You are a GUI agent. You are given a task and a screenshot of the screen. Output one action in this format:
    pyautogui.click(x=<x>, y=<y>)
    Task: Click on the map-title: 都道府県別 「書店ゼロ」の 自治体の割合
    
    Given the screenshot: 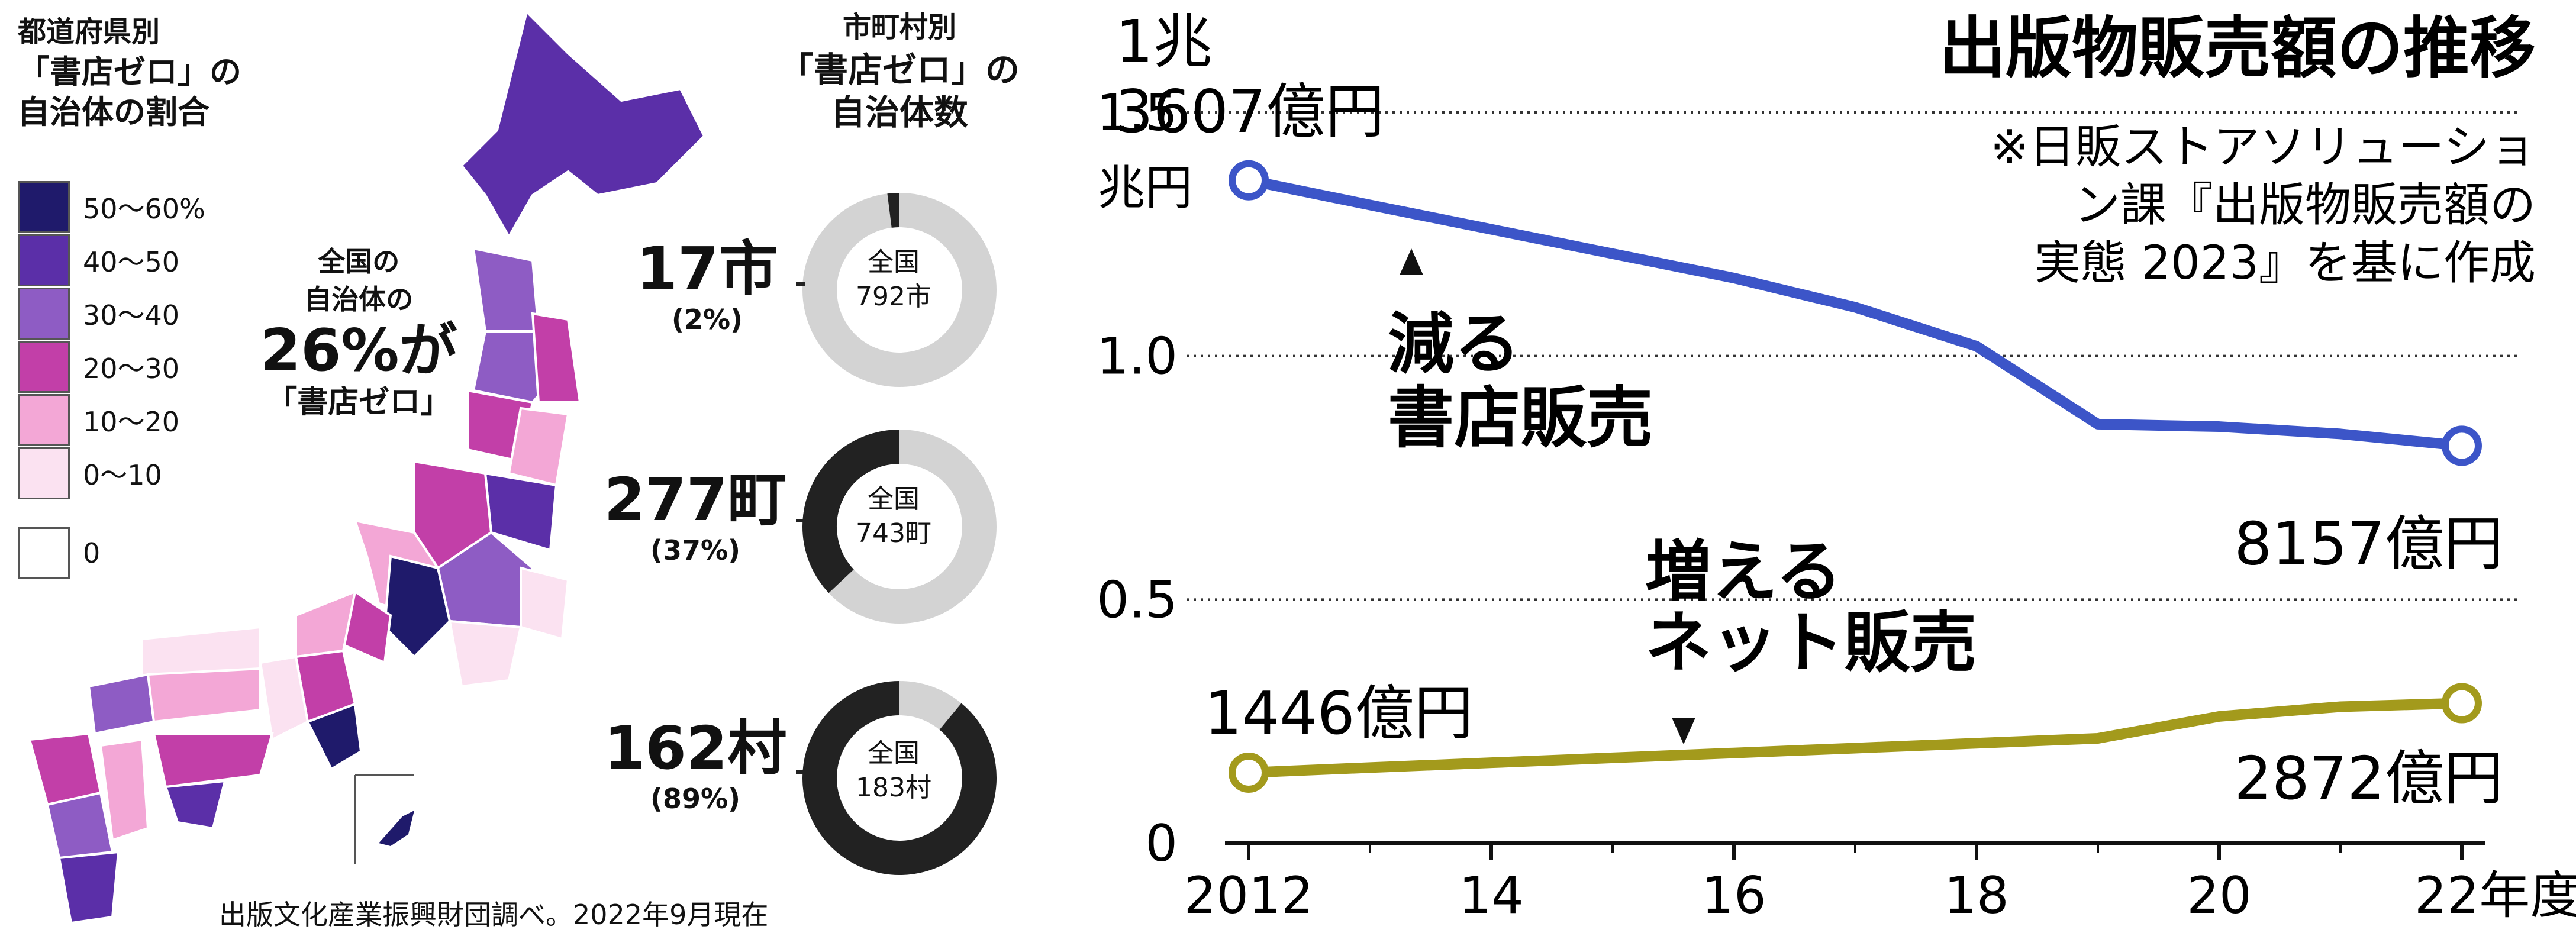 What is the action you would take?
    pyautogui.click(x=129, y=73)
    